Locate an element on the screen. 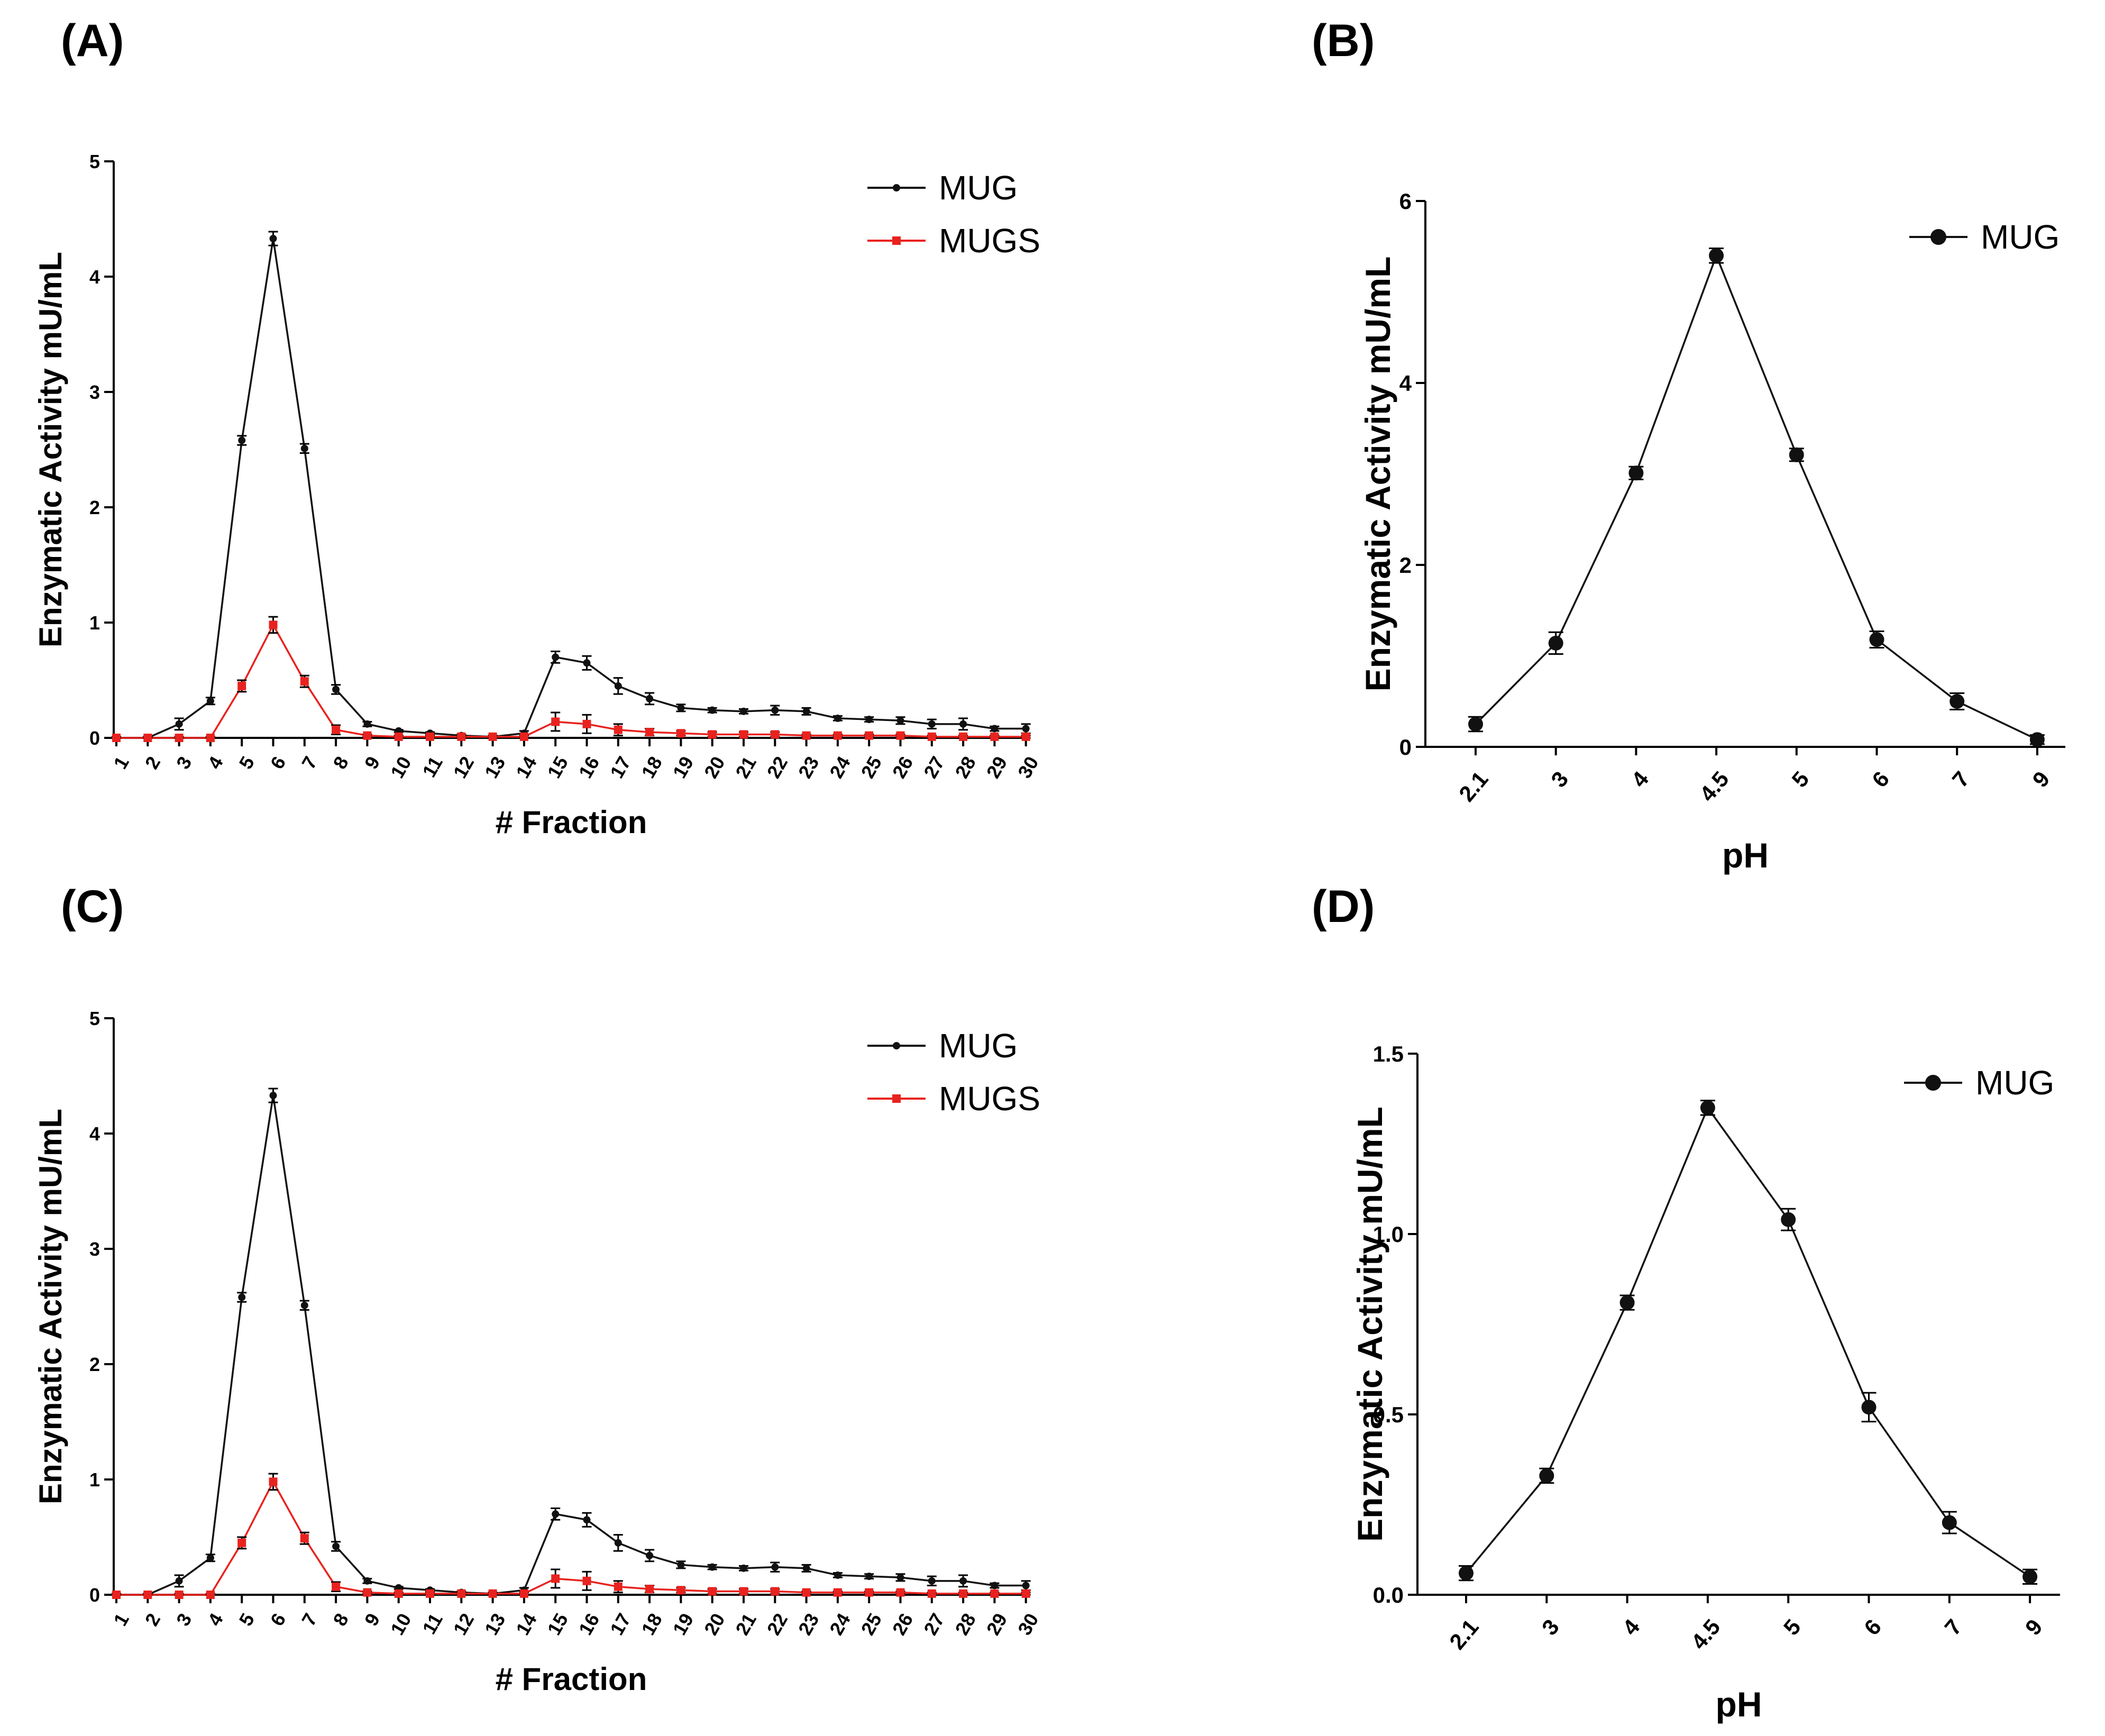  x-tick-label: 12 is located at coordinates (464, 1624).